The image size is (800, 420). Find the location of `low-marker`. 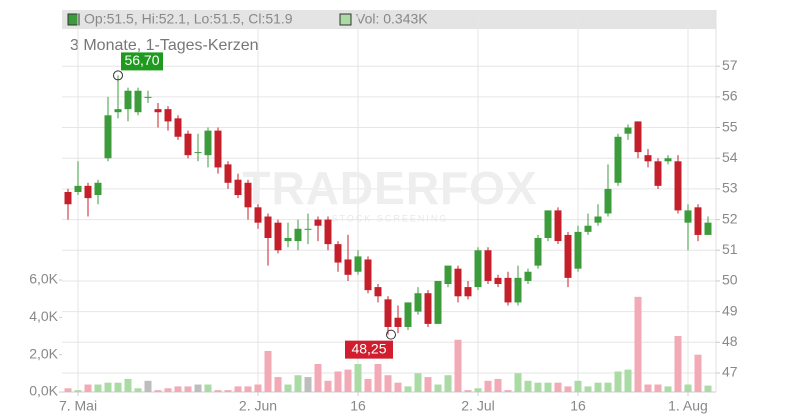

low-marker is located at coordinates (391, 334).